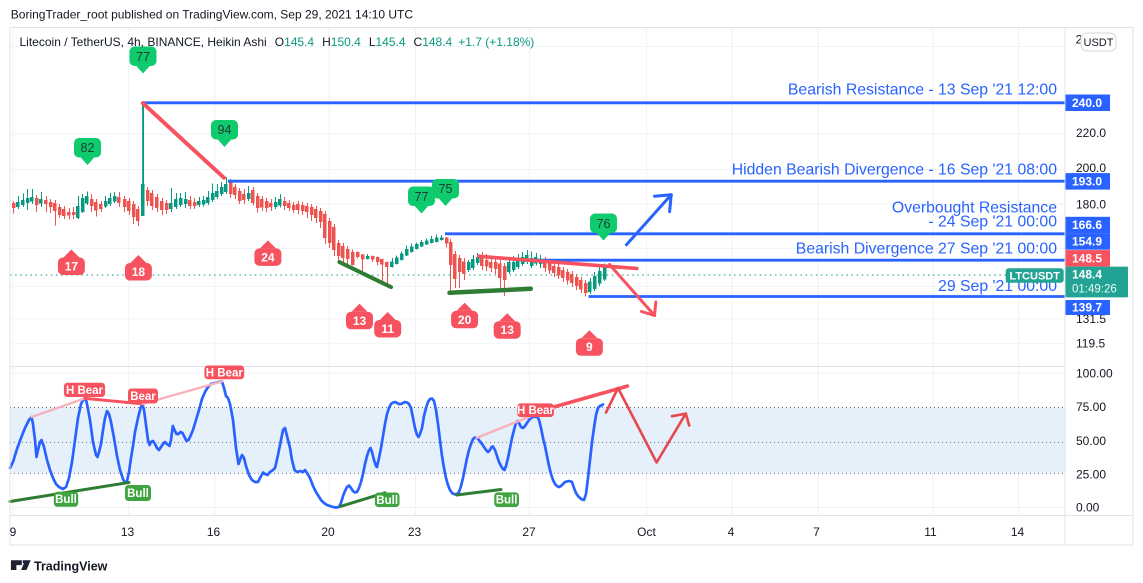 The width and height of the screenshot is (1143, 583). I want to click on svg-text: 180.0, so click(1091, 205).